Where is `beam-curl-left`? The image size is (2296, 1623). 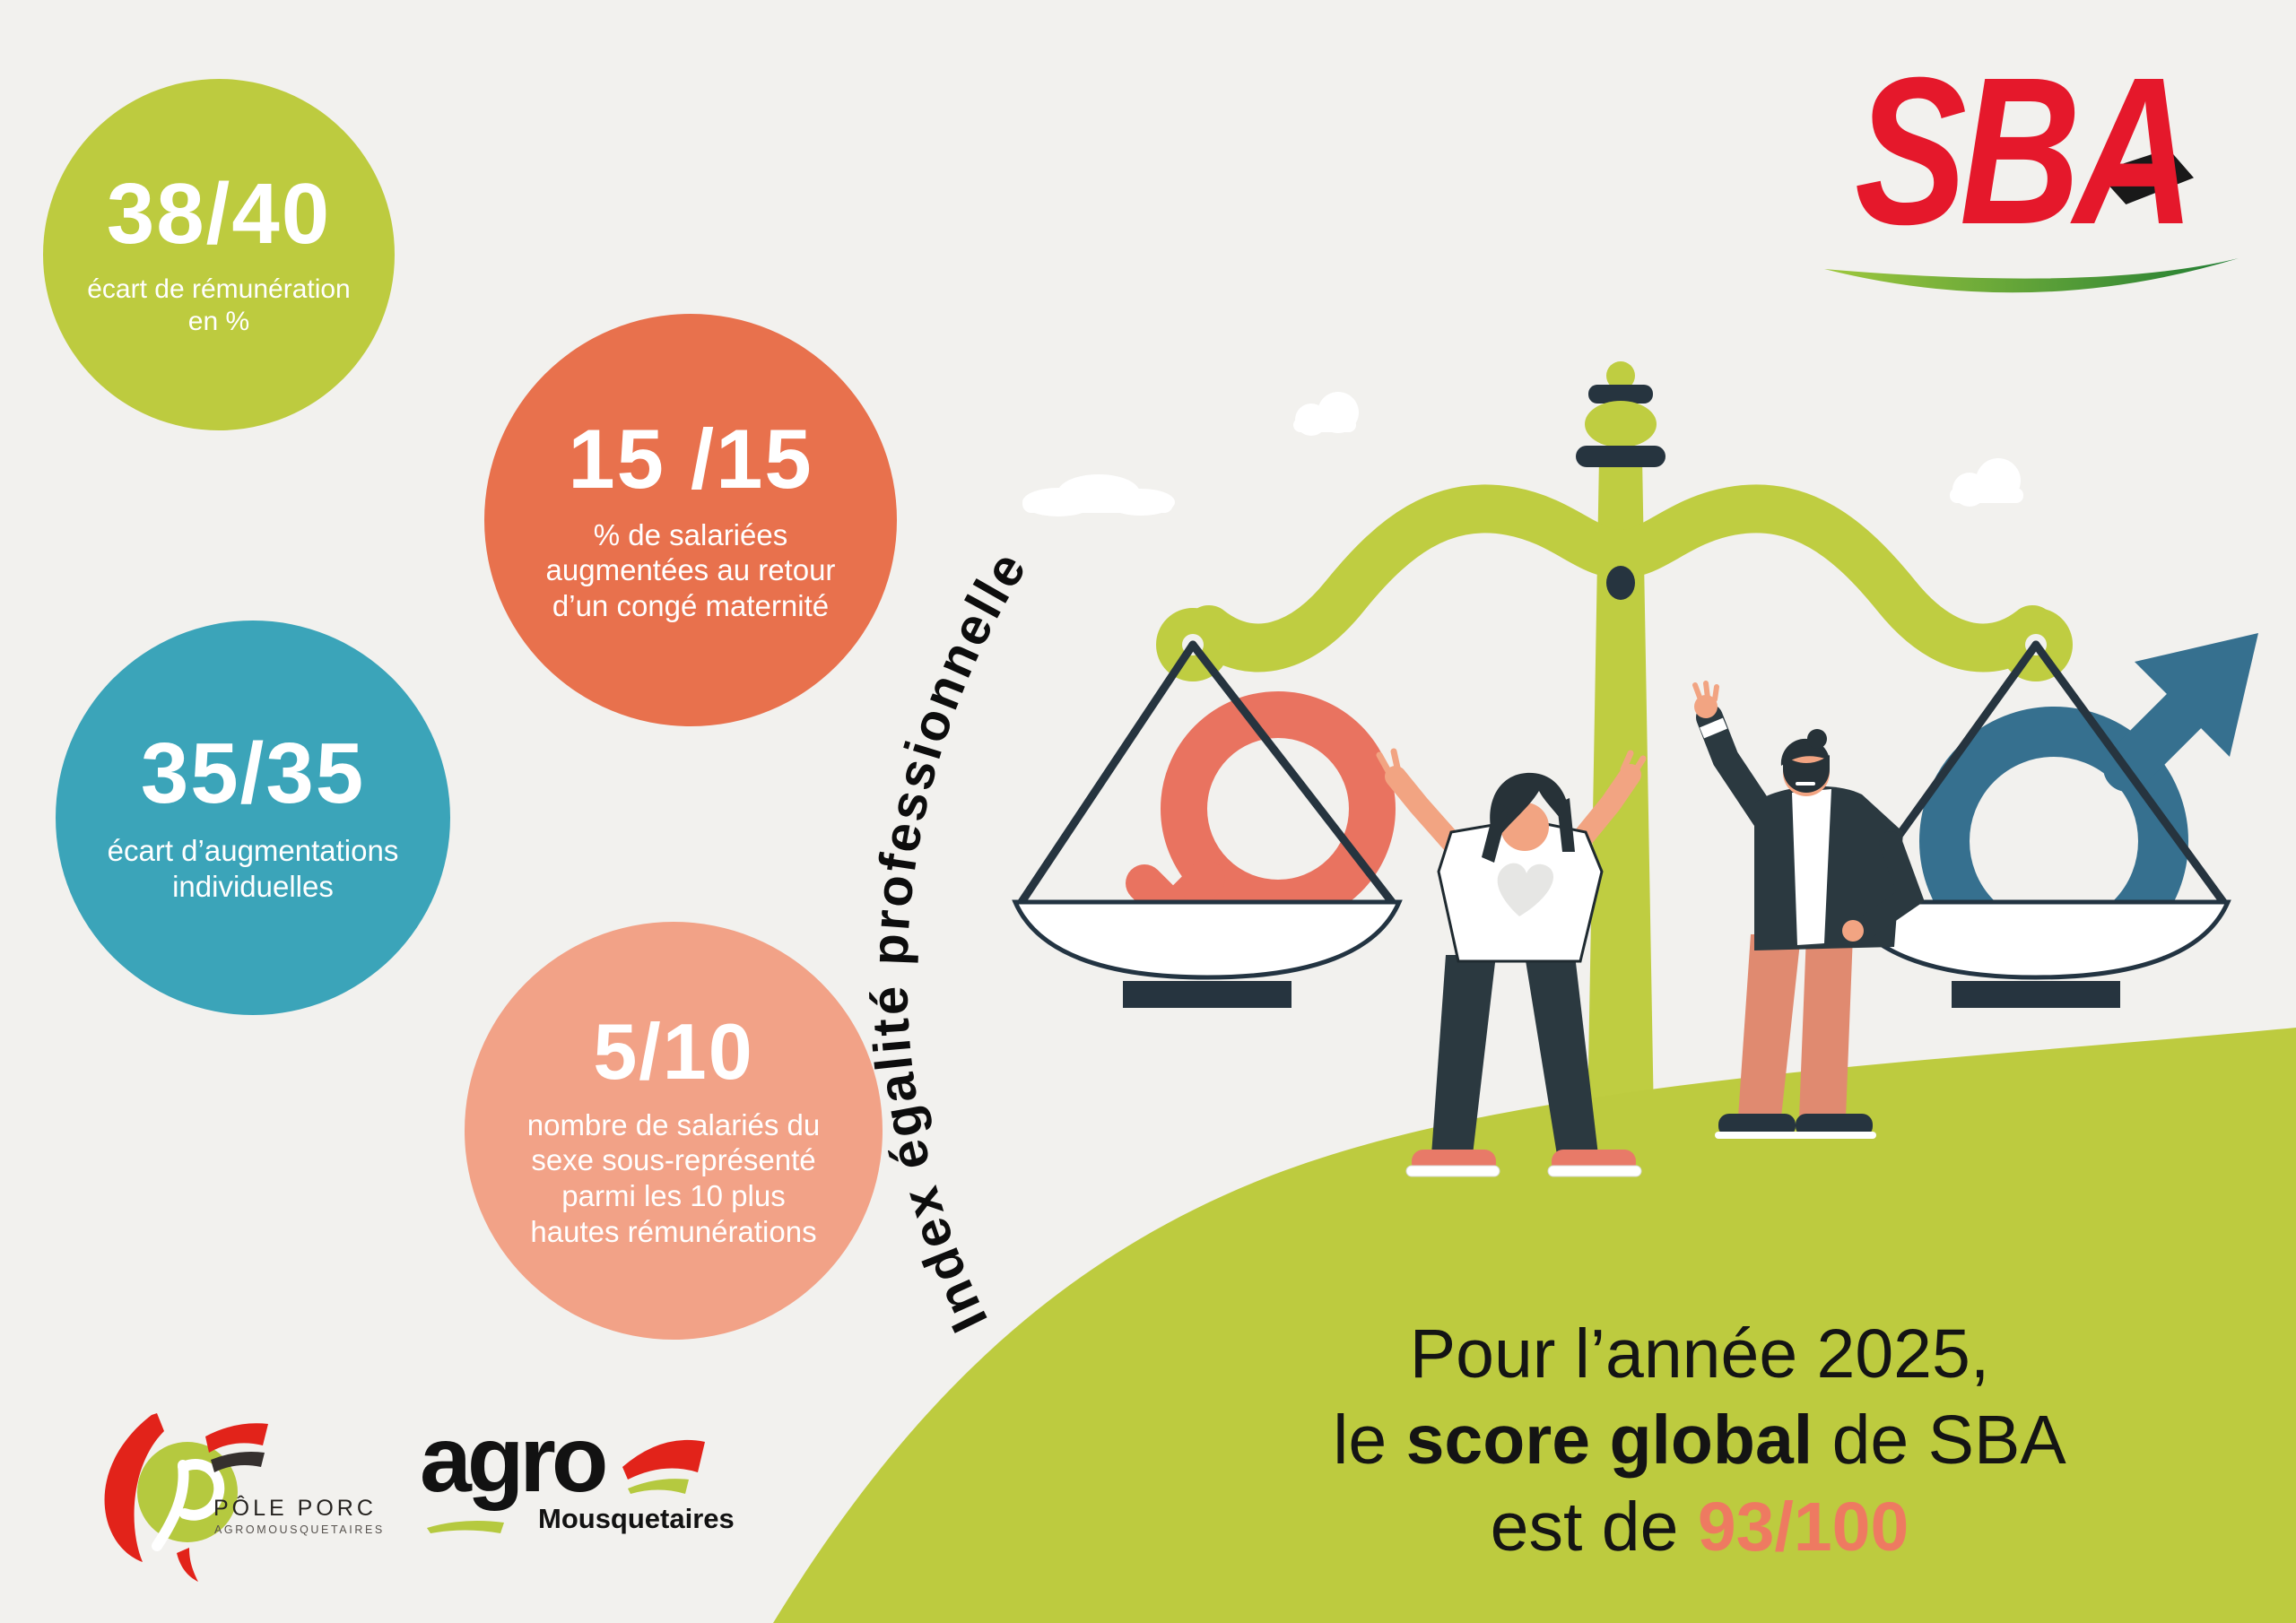 beam-curl-left is located at coordinates (1193, 644).